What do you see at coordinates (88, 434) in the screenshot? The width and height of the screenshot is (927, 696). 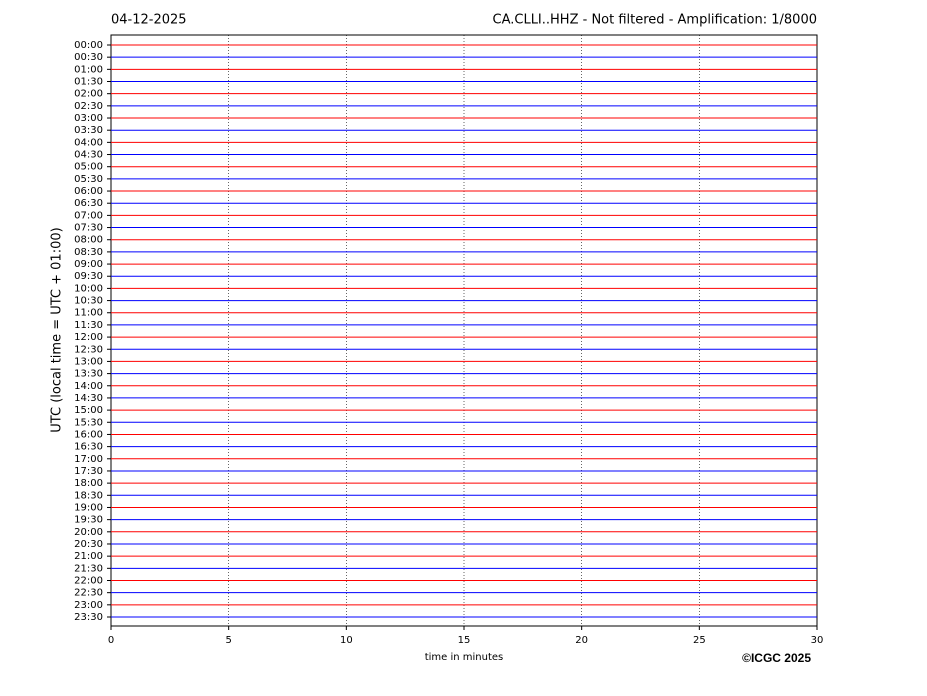 I see `y-tick-label: 16:00` at bounding box center [88, 434].